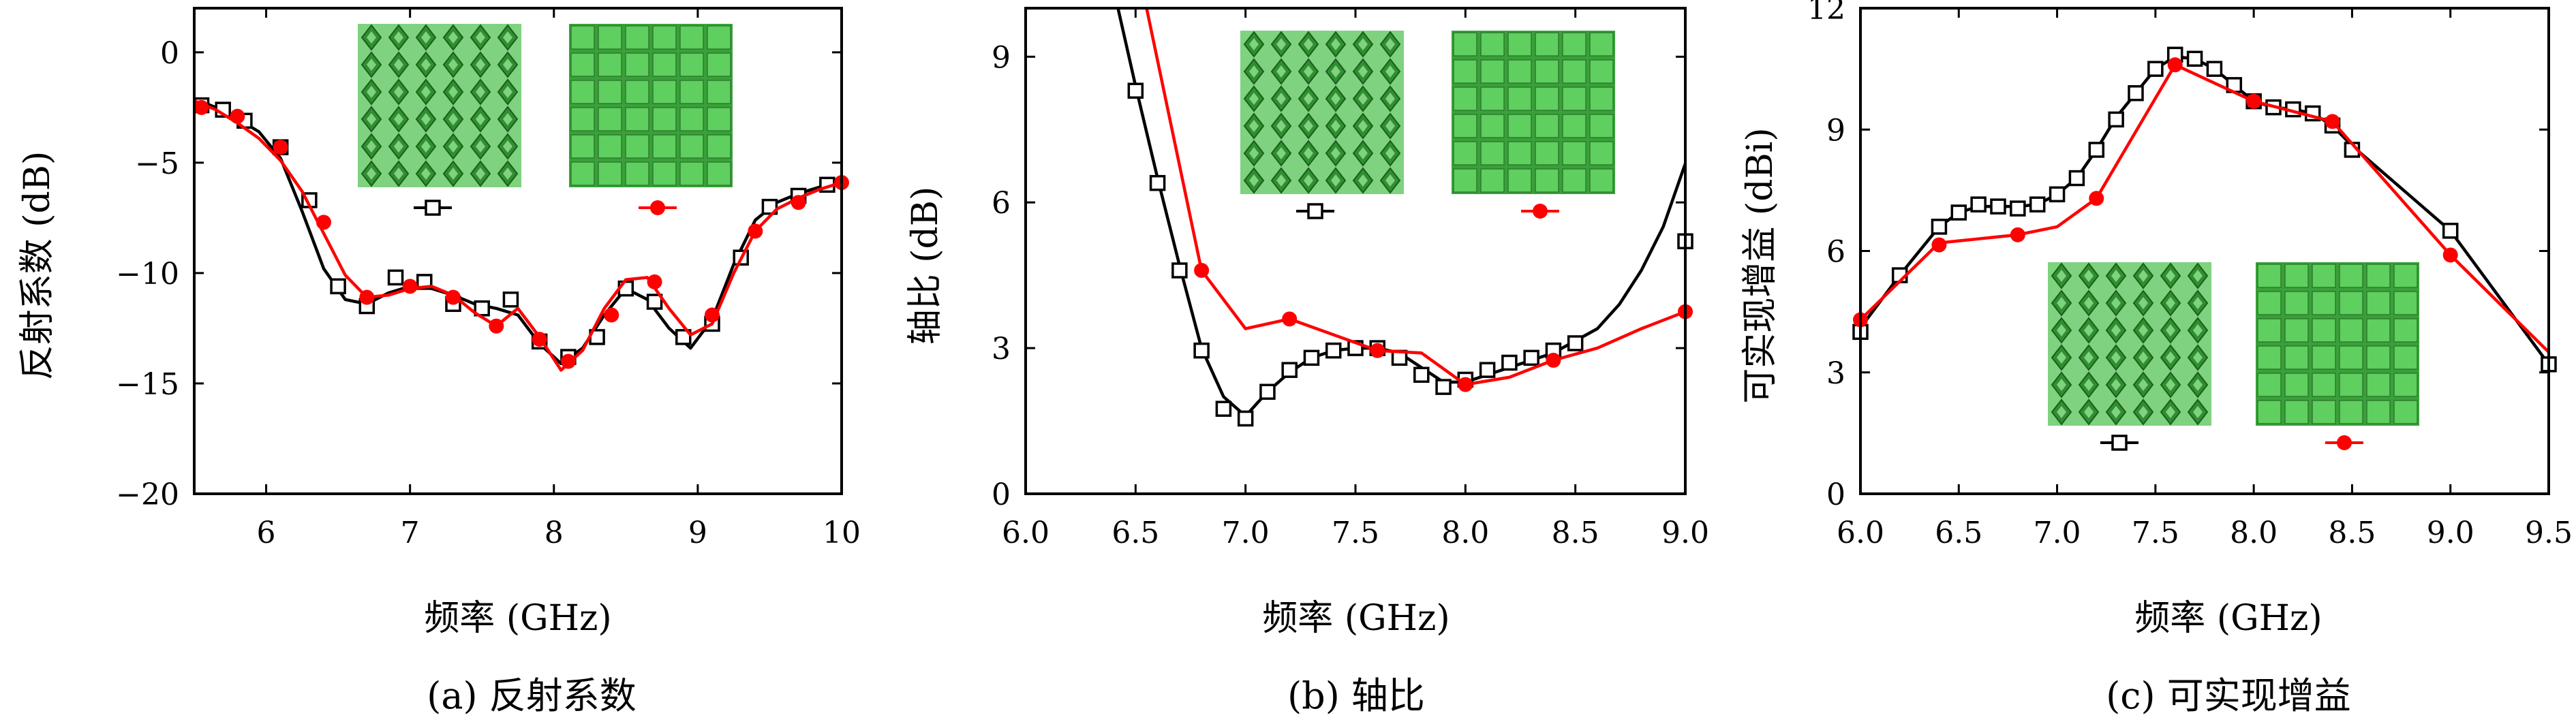 This screenshot has height=724, width=2576. I want to click on legend-entry-square-marker, so click(1315, 211).